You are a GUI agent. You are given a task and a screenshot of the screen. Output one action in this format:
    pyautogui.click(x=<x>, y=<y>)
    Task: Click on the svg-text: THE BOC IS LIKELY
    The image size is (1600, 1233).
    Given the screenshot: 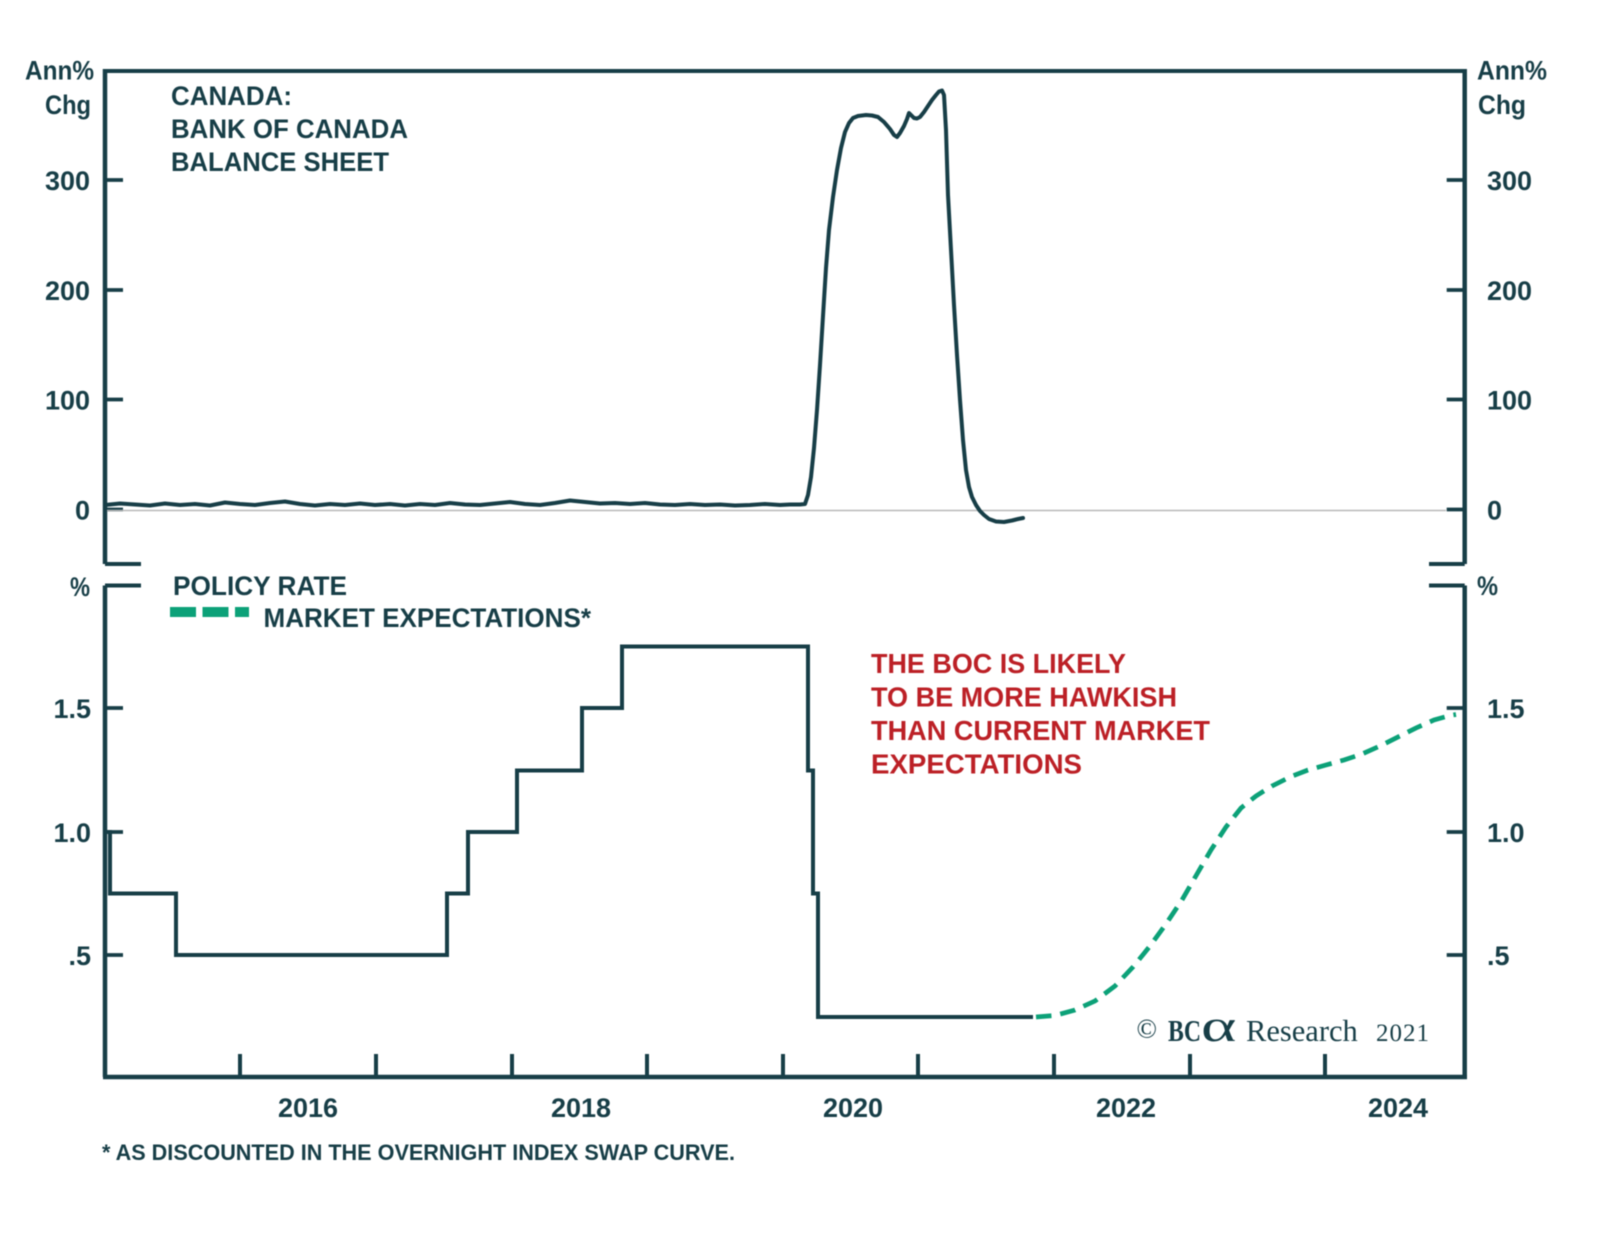 What is the action you would take?
    pyautogui.click(x=998, y=663)
    